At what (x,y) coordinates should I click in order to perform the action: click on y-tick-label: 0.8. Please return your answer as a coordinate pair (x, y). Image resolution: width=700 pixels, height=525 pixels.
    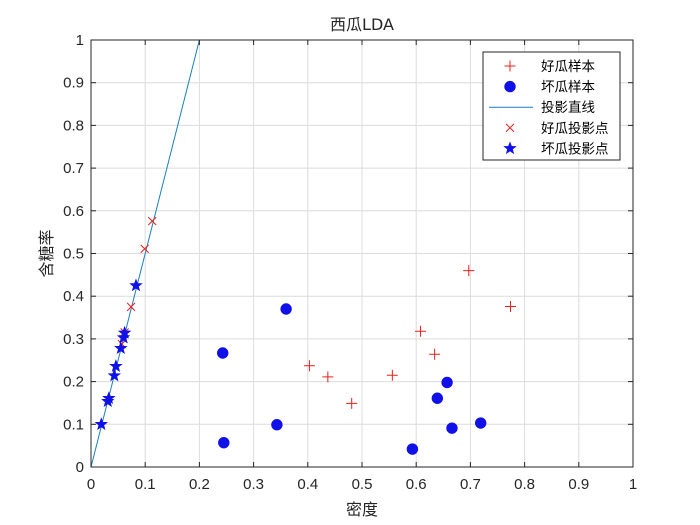
    Looking at the image, I should click on (73, 125).